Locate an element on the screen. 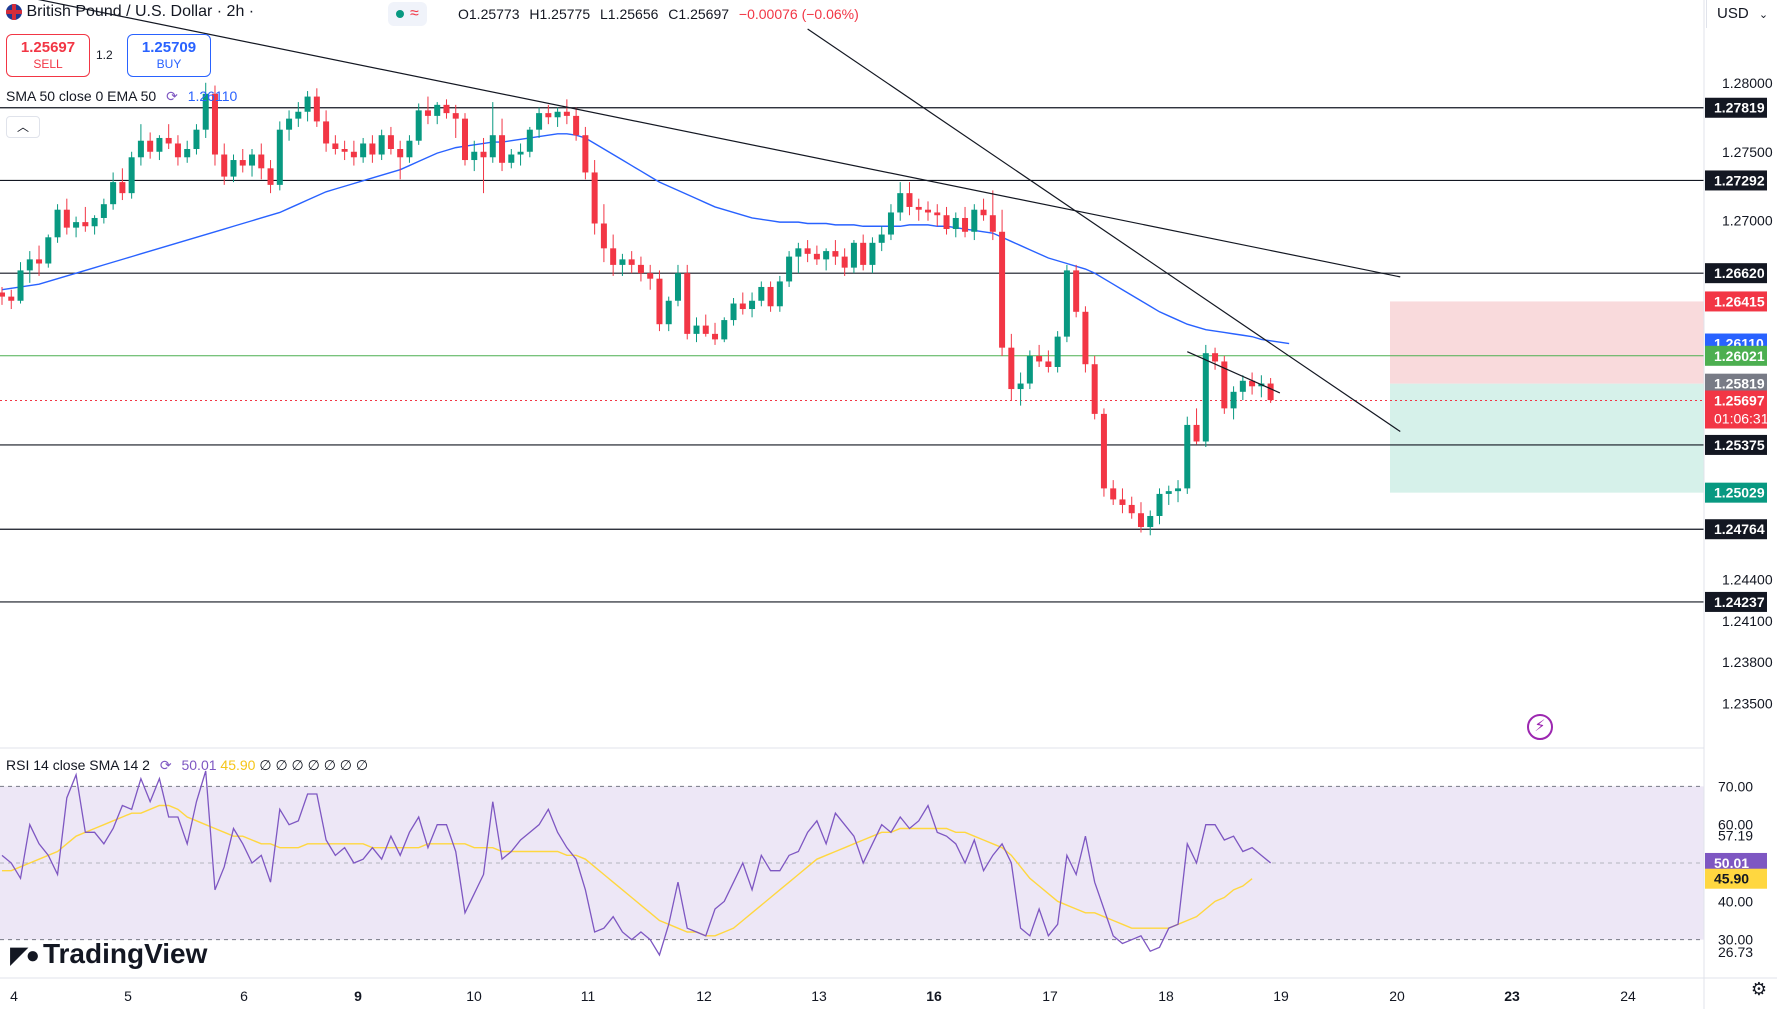 This screenshot has width=1777, height=1009. date-tick-label: 24 is located at coordinates (1628, 996).